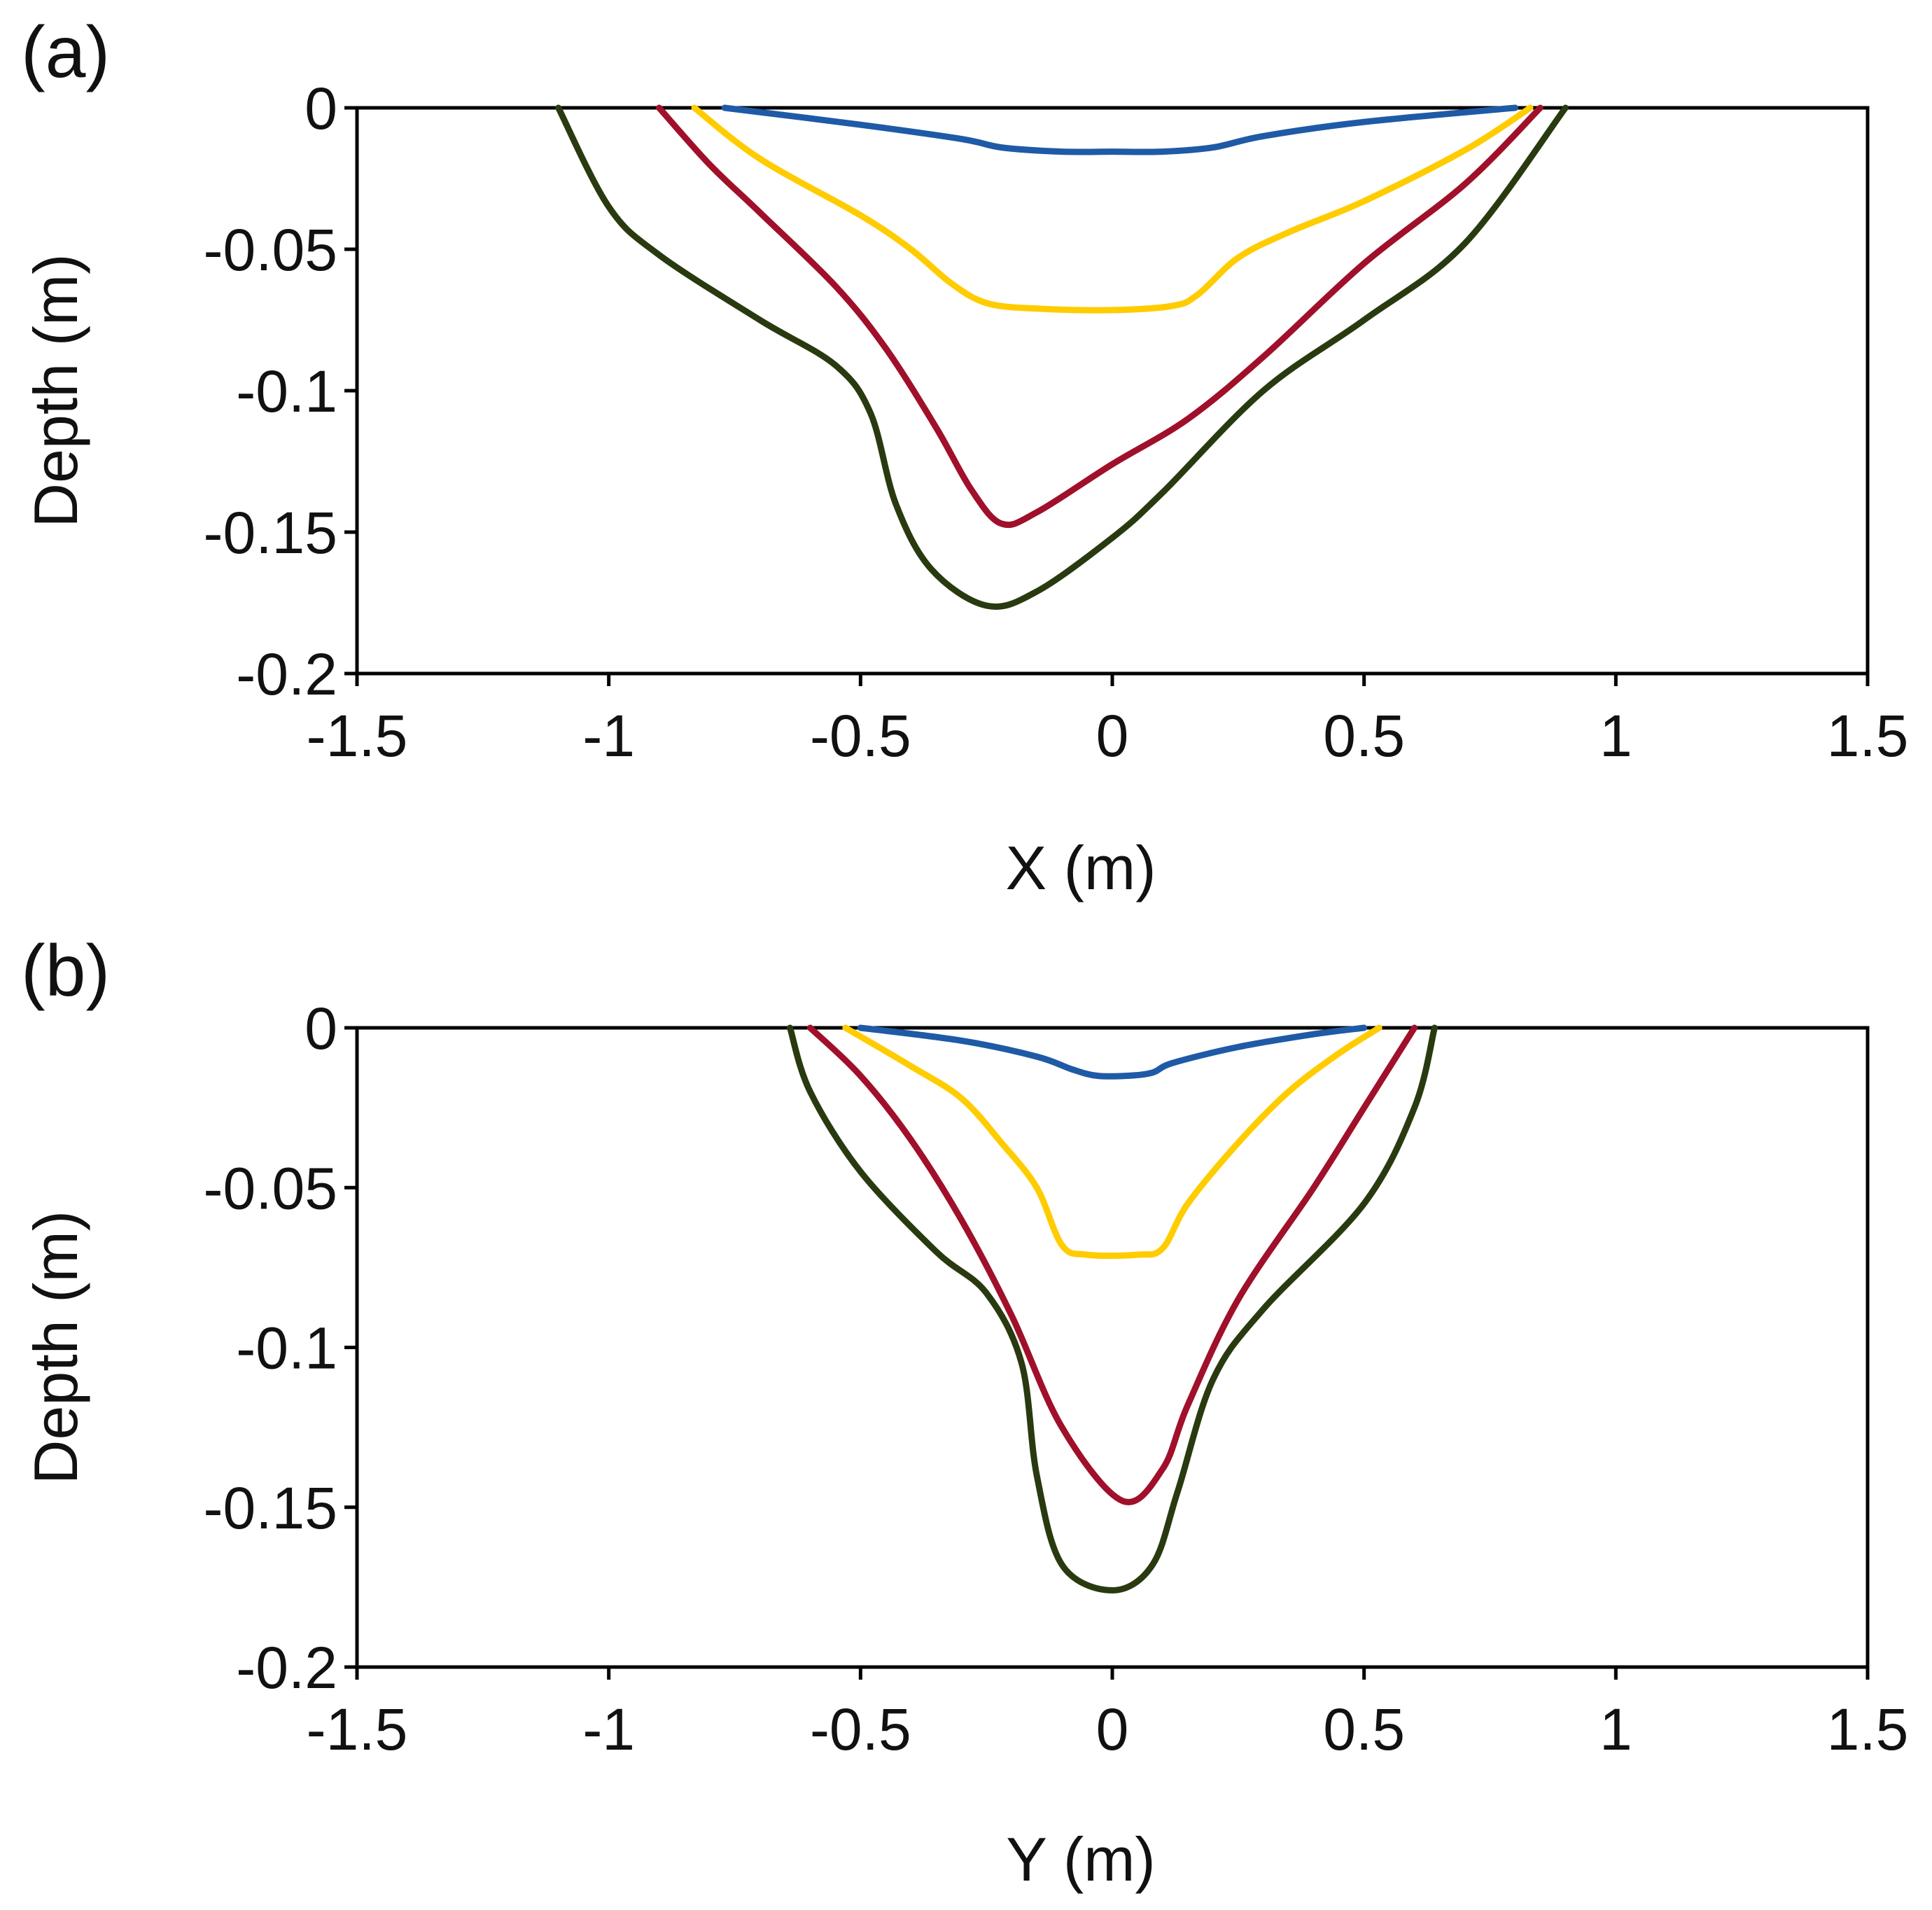 The height and width of the screenshot is (1910, 1932). Describe the element at coordinates (65, 53) in the screenshot. I see `panel-label: (a)` at that location.